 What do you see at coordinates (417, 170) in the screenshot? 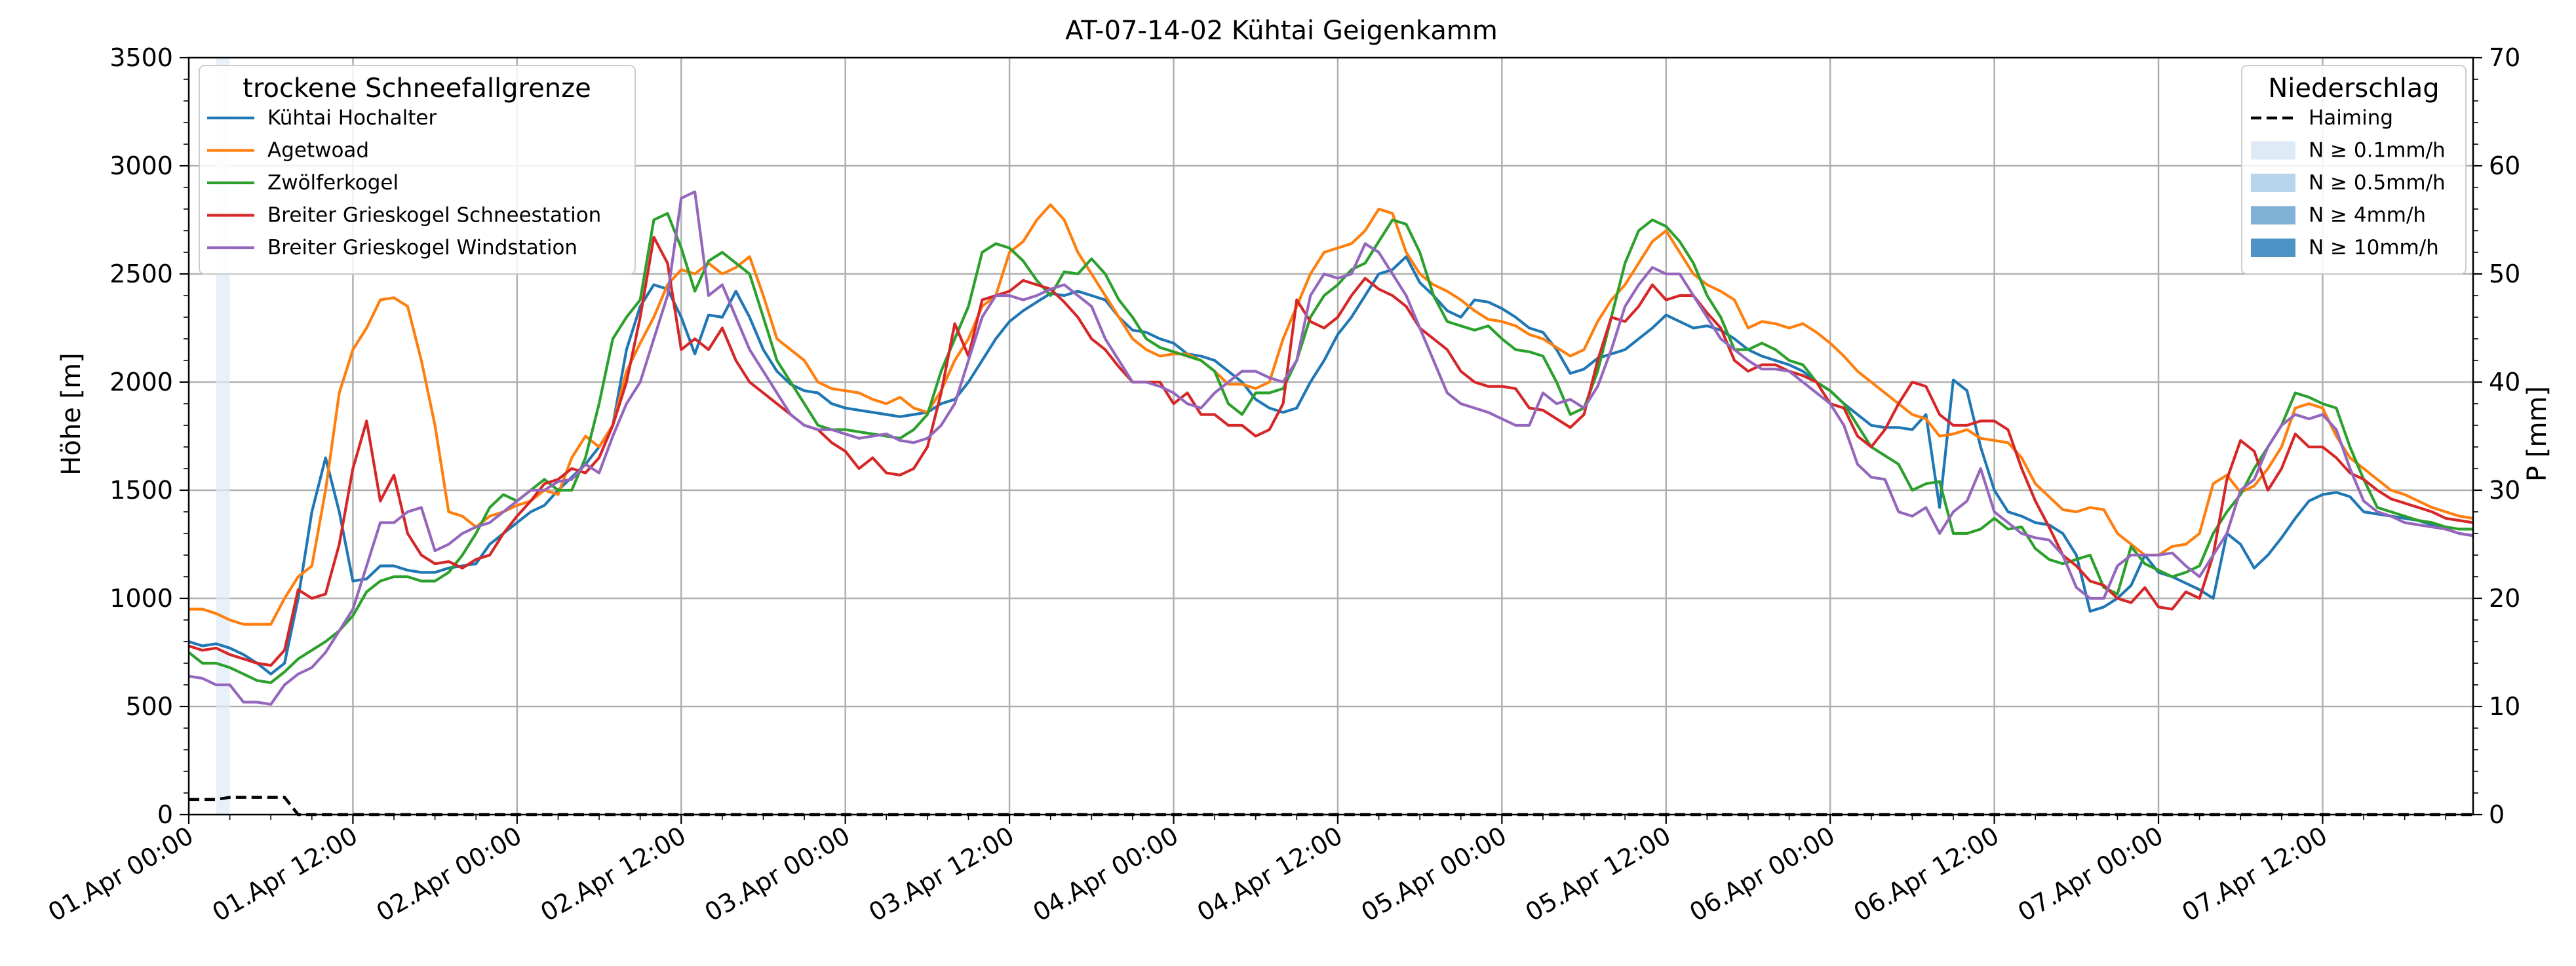
I see `legend-snow-box` at bounding box center [417, 170].